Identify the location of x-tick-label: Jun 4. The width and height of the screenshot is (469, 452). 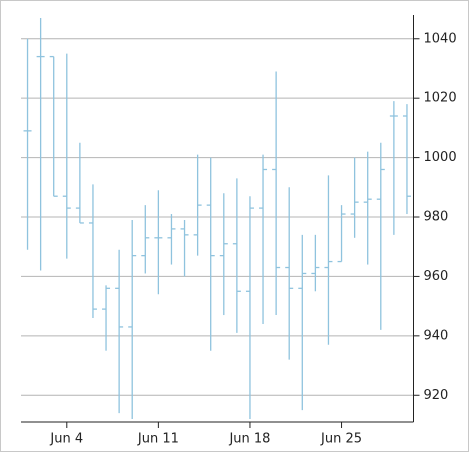
(66, 439).